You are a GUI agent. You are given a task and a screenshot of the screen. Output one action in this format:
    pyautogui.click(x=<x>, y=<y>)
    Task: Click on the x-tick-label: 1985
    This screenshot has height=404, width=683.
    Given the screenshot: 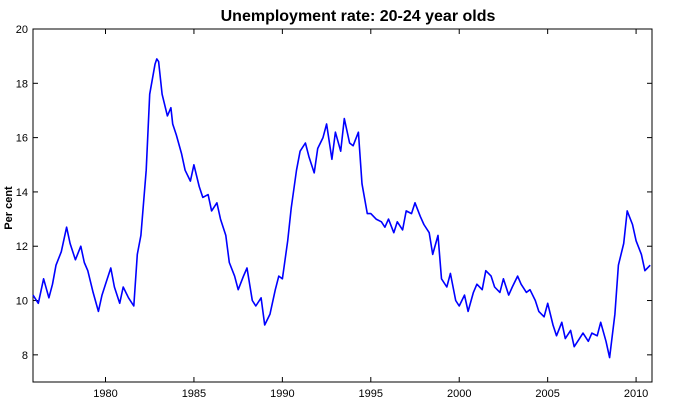 What is the action you would take?
    pyautogui.click(x=194, y=394)
    